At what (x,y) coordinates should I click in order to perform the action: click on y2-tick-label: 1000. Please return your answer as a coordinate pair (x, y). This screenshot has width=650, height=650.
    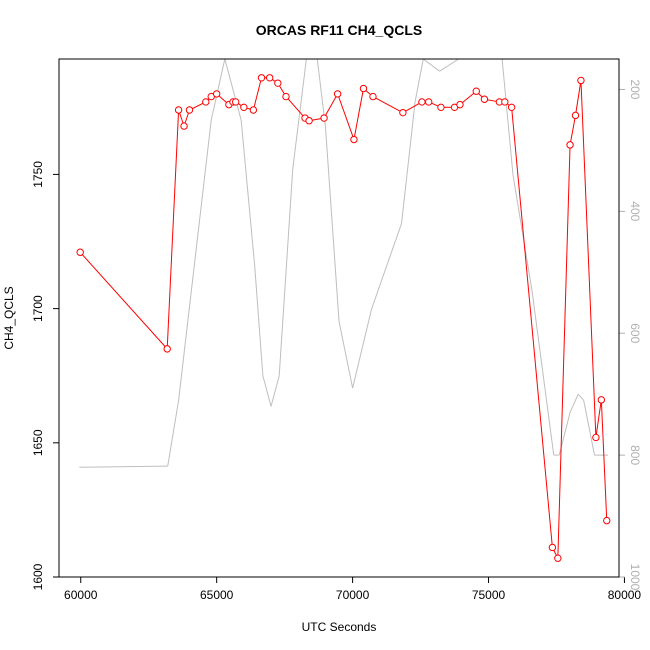
    Looking at the image, I should click on (635, 577).